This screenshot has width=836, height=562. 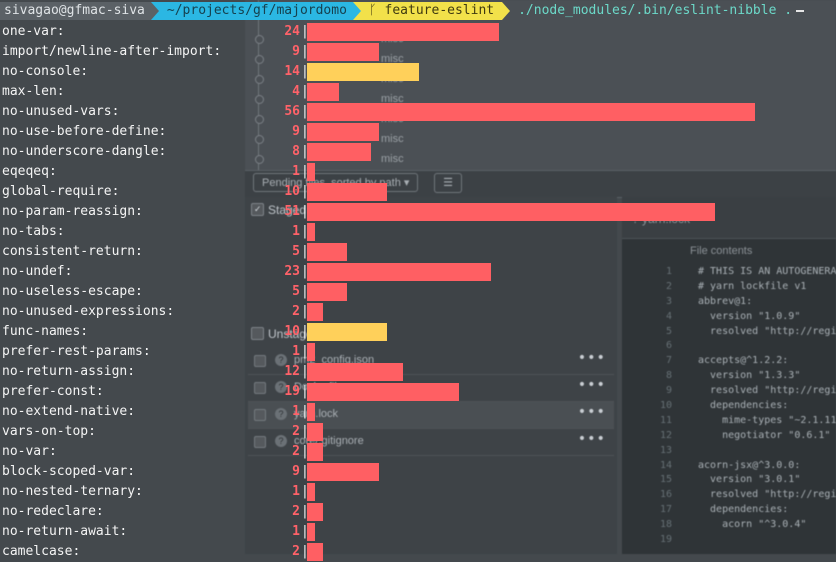 What do you see at coordinates (76, 351) in the screenshot?
I see `rule-name-label: prefer-rest-params:` at bounding box center [76, 351].